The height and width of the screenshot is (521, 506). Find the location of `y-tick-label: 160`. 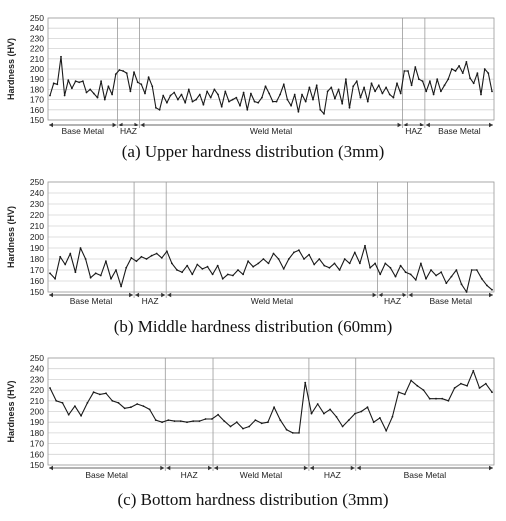

y-tick-label: 160 is located at coordinates (37, 454).